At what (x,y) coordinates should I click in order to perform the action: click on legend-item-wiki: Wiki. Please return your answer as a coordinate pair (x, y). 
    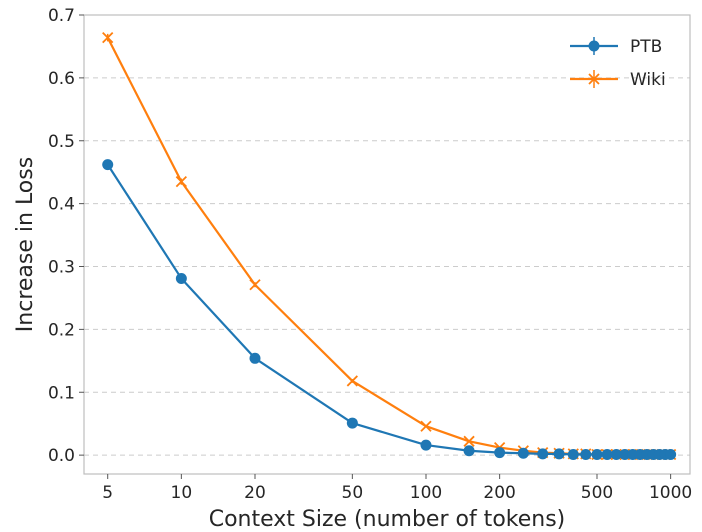
    Looking at the image, I should click on (618, 80).